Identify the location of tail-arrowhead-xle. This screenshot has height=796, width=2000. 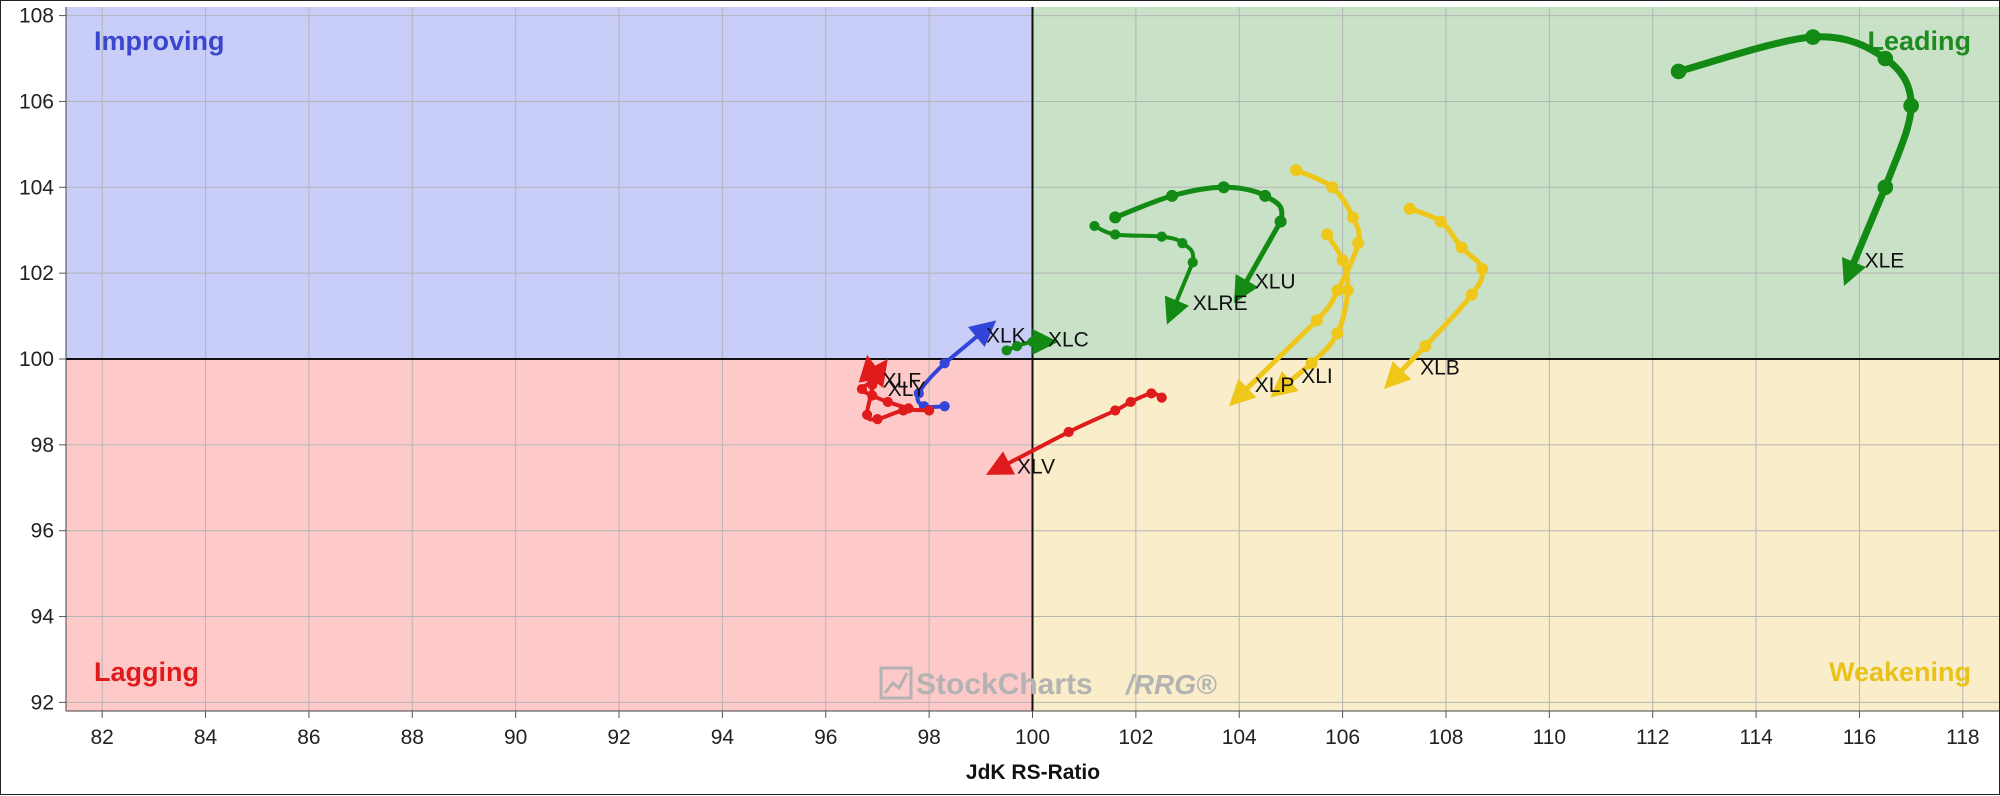
(1853, 272).